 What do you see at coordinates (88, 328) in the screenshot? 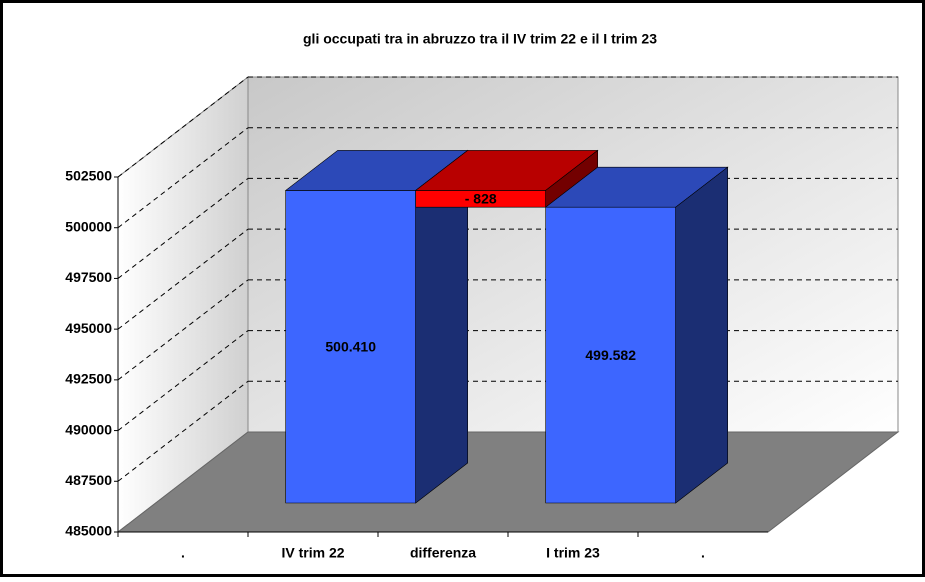
I see `y-tick-label: 495000` at bounding box center [88, 328].